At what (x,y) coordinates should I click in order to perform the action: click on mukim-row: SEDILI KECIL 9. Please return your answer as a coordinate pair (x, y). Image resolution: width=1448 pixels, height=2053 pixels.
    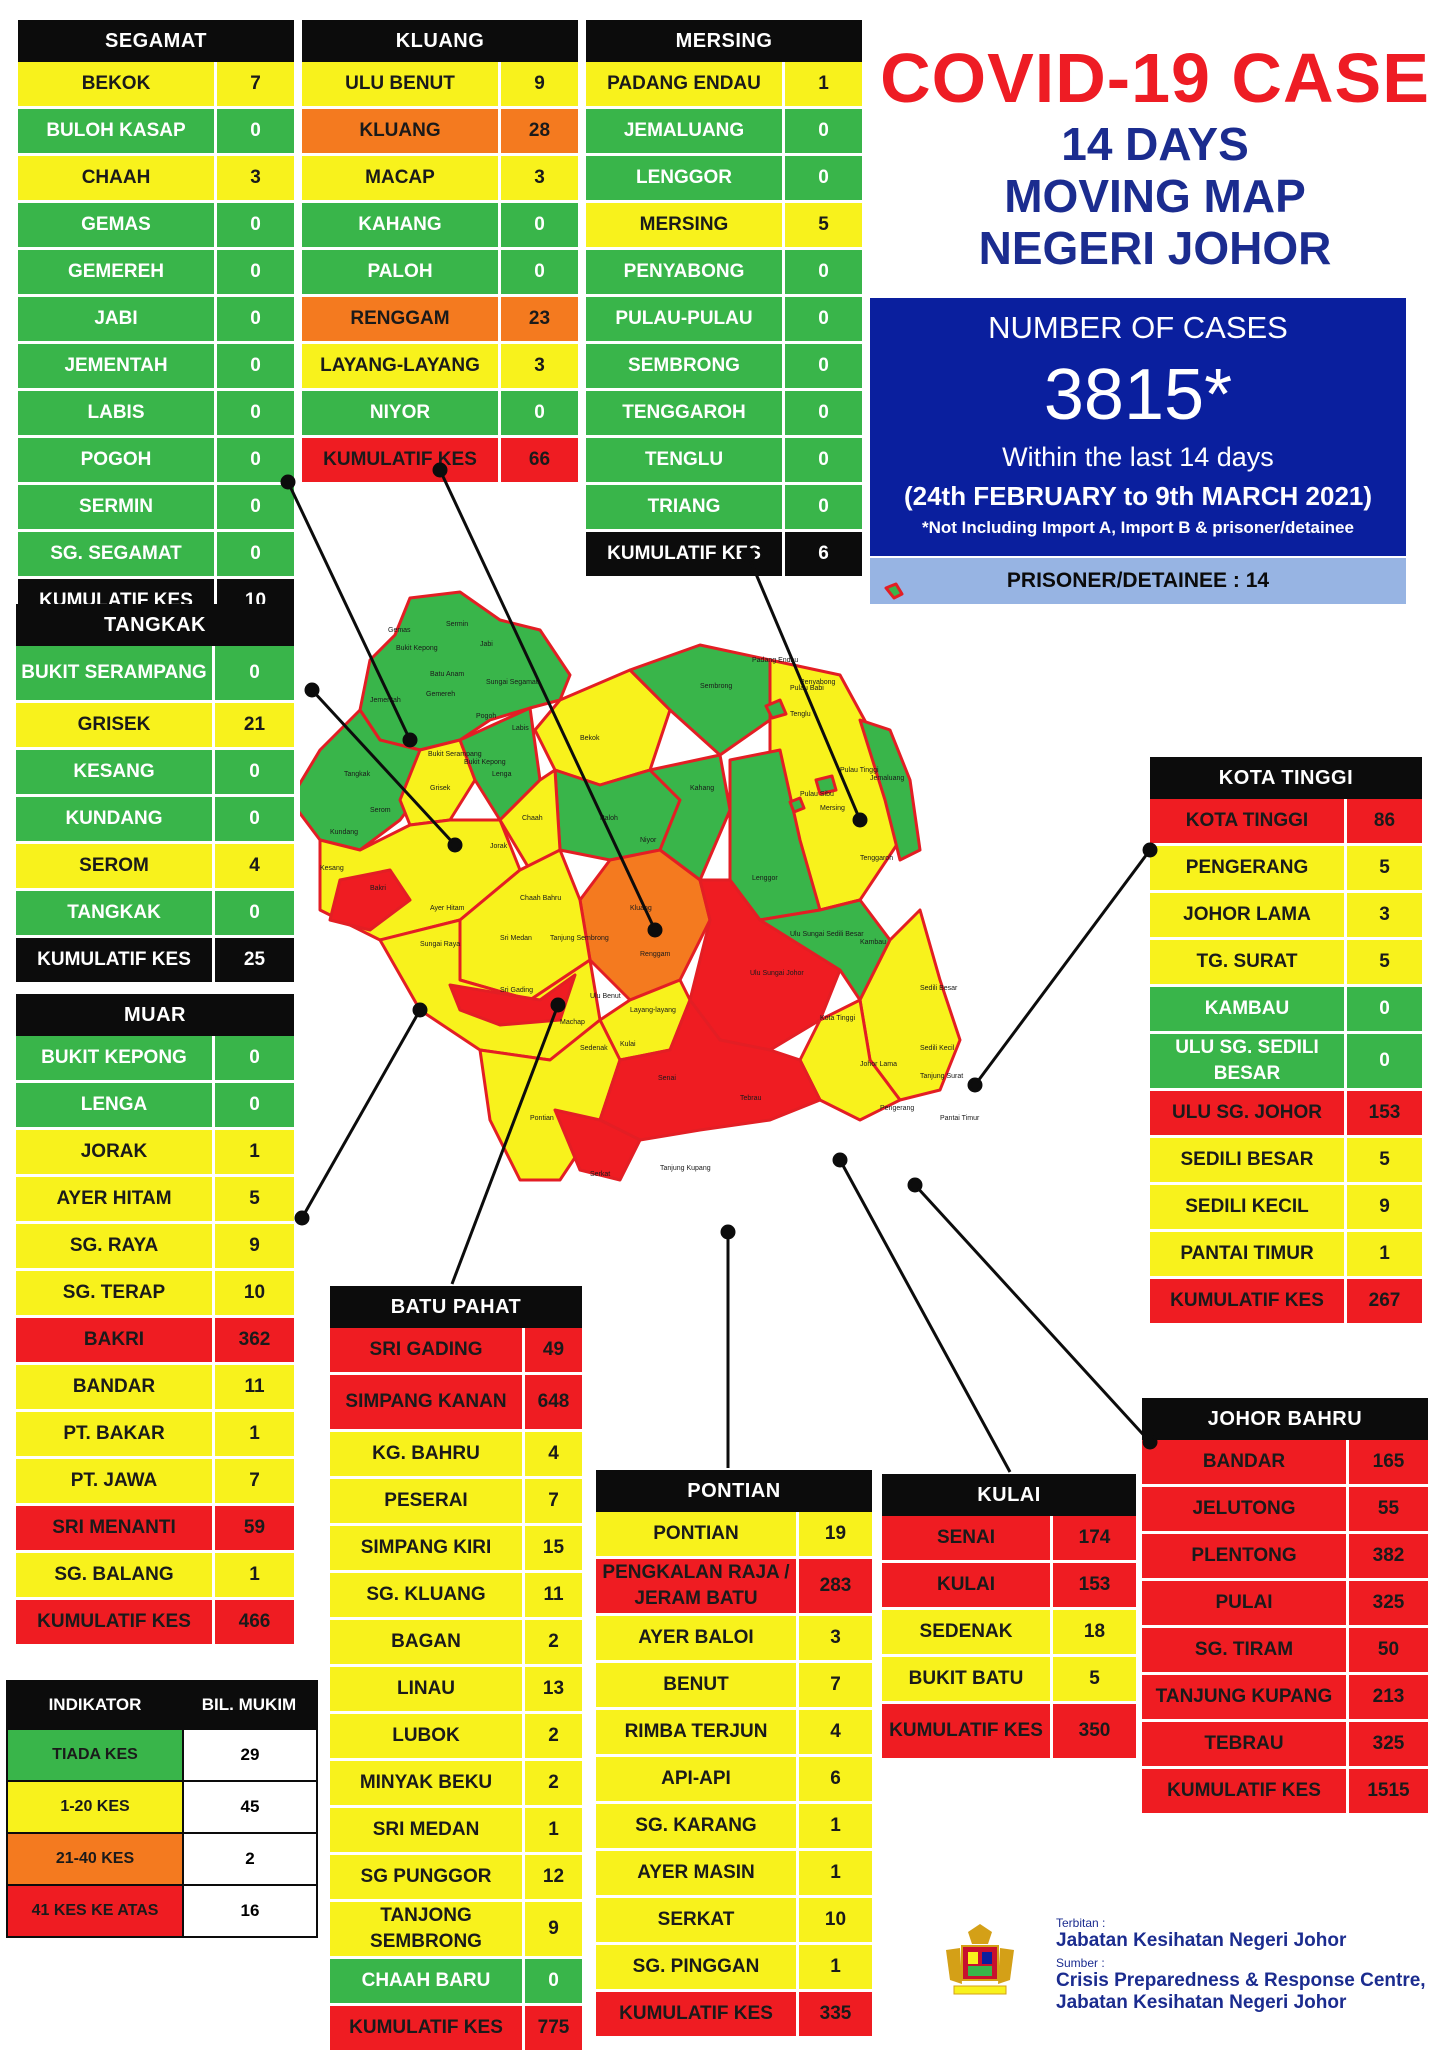
    Looking at the image, I should click on (1286, 1208).